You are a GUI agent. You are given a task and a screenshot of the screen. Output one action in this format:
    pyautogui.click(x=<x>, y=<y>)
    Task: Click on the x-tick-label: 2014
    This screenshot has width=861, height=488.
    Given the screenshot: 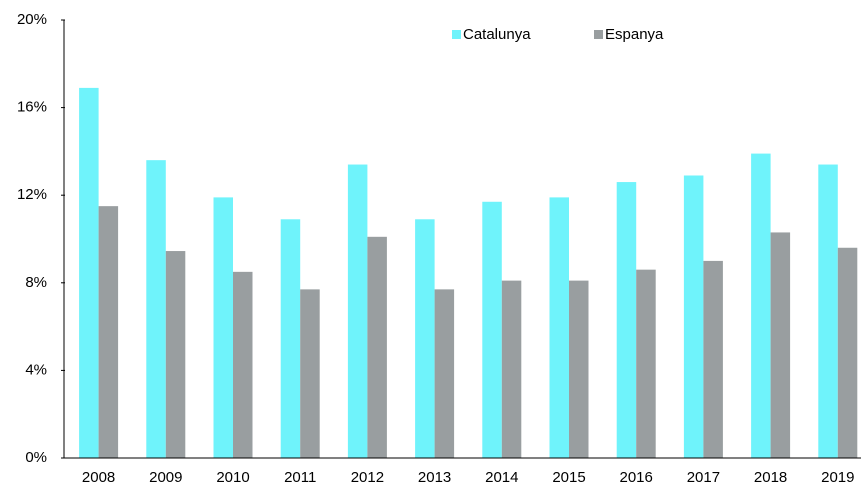 What is the action you would take?
    pyautogui.click(x=501, y=477)
    